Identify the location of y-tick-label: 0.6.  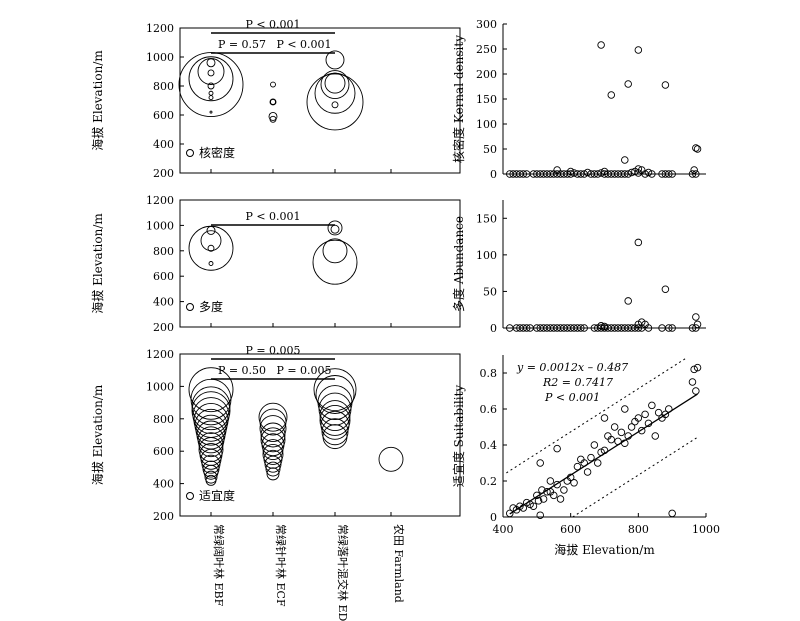
(489, 409).